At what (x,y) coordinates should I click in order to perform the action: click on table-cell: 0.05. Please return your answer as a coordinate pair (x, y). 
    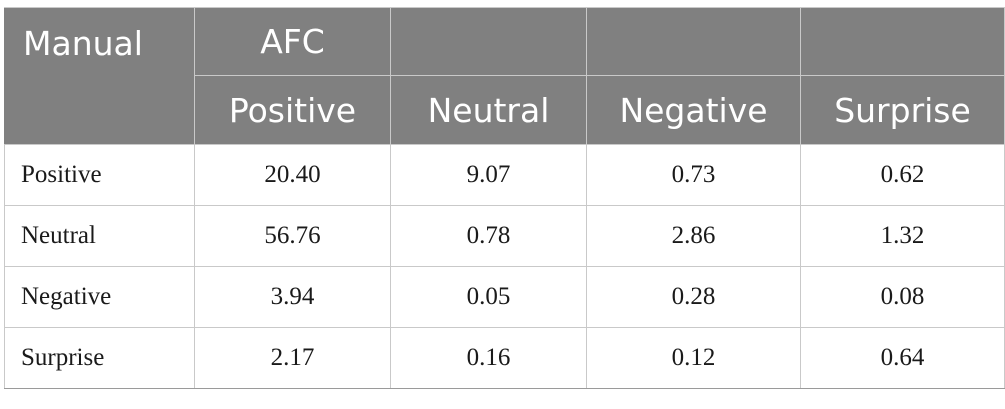
    Looking at the image, I should click on (488, 297).